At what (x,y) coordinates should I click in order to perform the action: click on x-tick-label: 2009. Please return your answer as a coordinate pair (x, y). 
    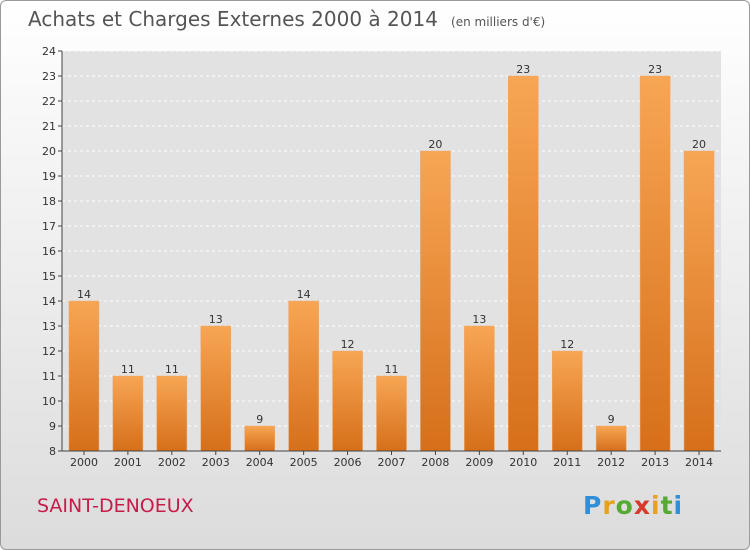
    Looking at the image, I should click on (479, 462).